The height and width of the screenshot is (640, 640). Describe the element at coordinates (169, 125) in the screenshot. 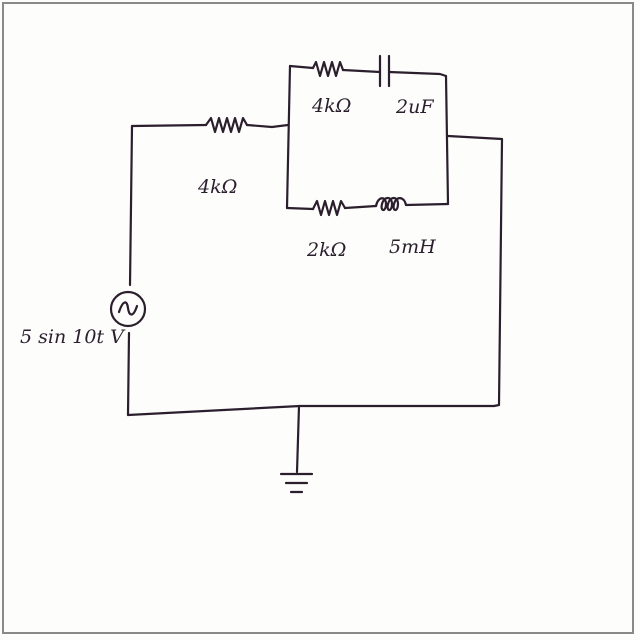

I see `top-left-wire` at that location.